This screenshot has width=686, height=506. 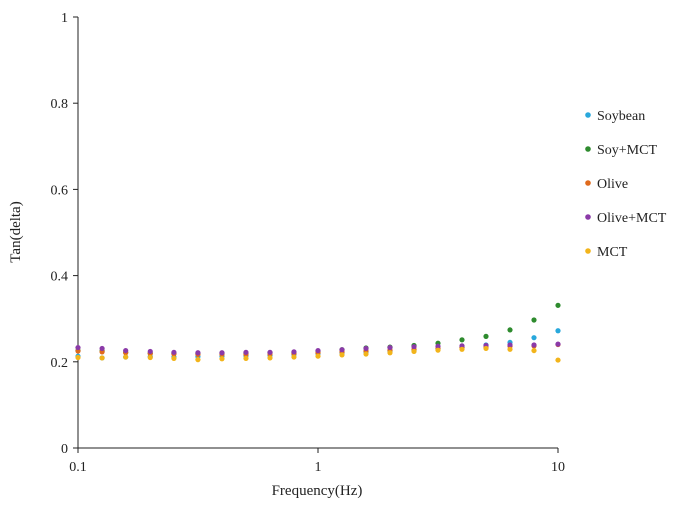 What do you see at coordinates (621, 116) in the screenshot?
I see `legend-label: Soybean` at bounding box center [621, 116].